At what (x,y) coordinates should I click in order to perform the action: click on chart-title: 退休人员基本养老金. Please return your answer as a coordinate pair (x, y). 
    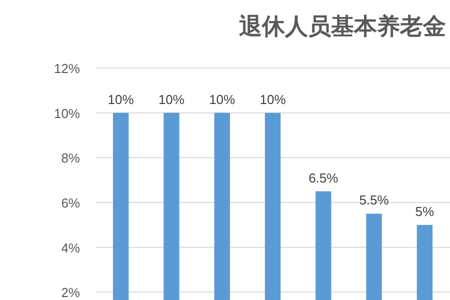
    Looking at the image, I should click on (342, 26).